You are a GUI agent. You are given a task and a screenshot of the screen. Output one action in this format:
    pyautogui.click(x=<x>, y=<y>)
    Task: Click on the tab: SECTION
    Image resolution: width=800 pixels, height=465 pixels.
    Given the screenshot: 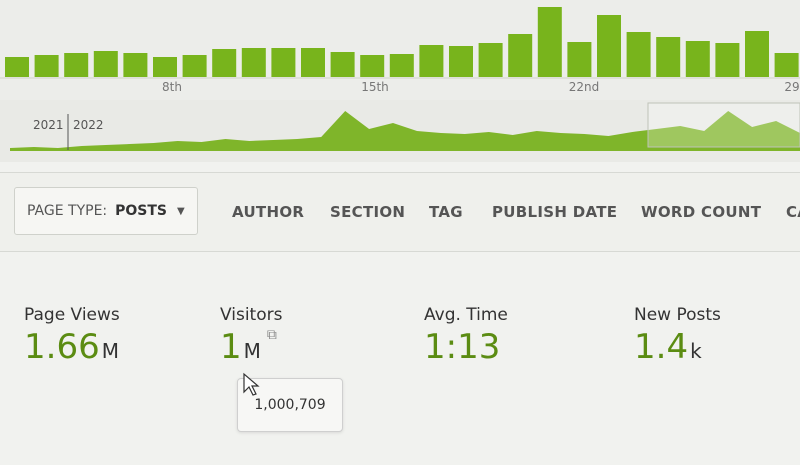 What is the action you would take?
    pyautogui.click(x=368, y=212)
    